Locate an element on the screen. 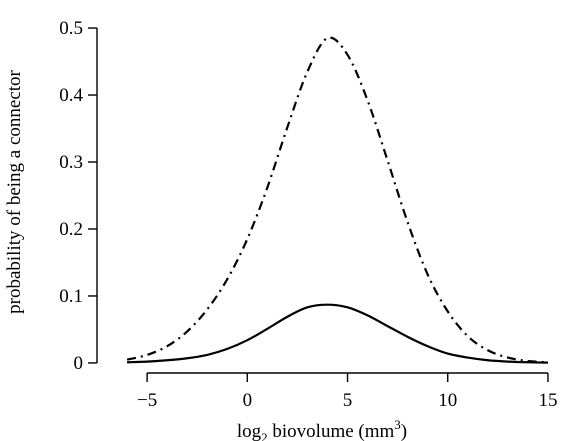 Image resolution: width=582 pixels, height=441 pixels. x-axis-title-superscript: 3 is located at coordinates (397, 424).